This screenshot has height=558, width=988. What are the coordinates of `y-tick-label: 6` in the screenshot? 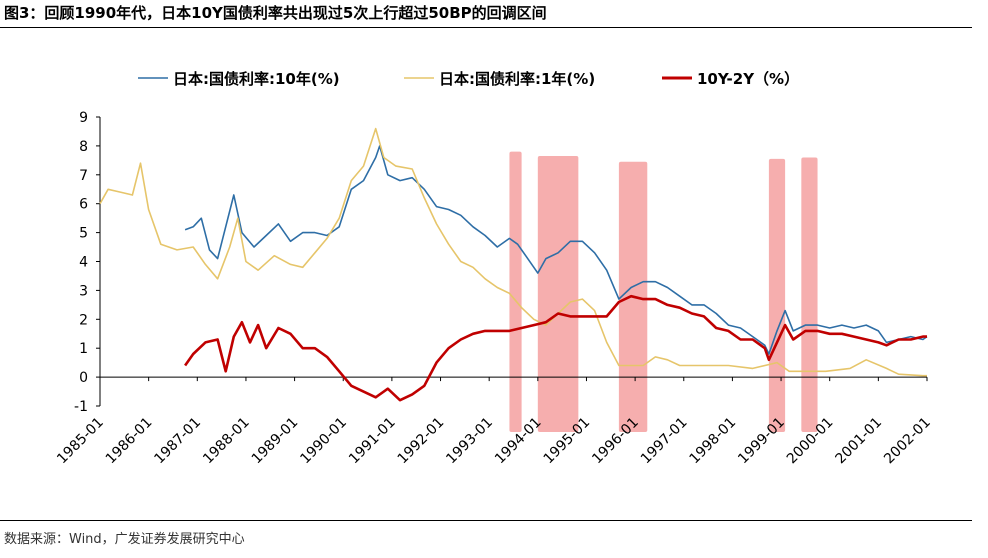 It's located at (83, 205).